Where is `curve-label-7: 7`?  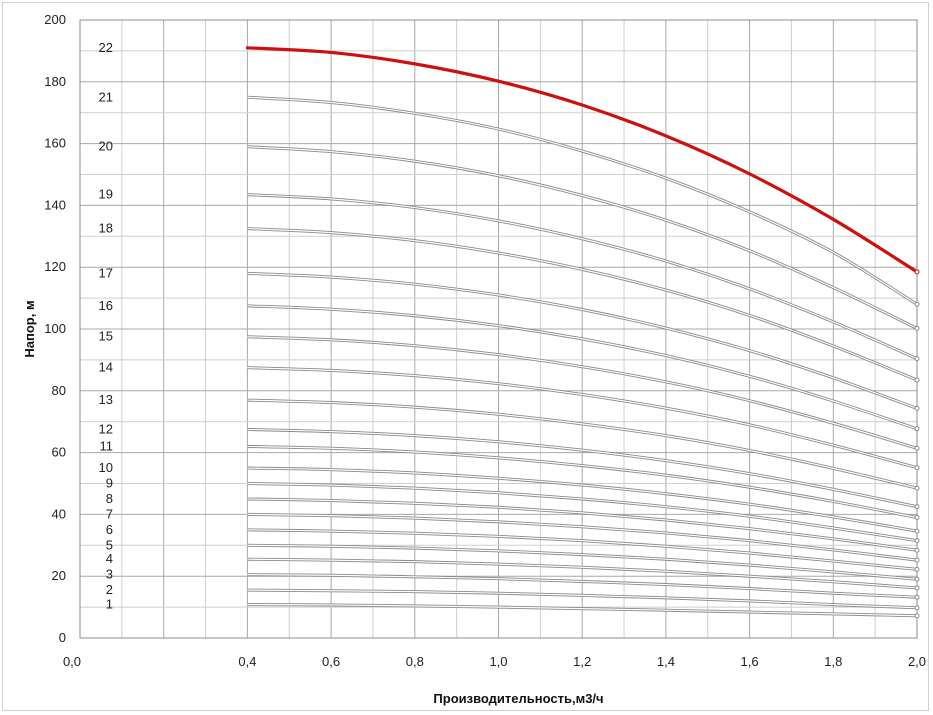 curve-label-7: 7 is located at coordinates (109, 513).